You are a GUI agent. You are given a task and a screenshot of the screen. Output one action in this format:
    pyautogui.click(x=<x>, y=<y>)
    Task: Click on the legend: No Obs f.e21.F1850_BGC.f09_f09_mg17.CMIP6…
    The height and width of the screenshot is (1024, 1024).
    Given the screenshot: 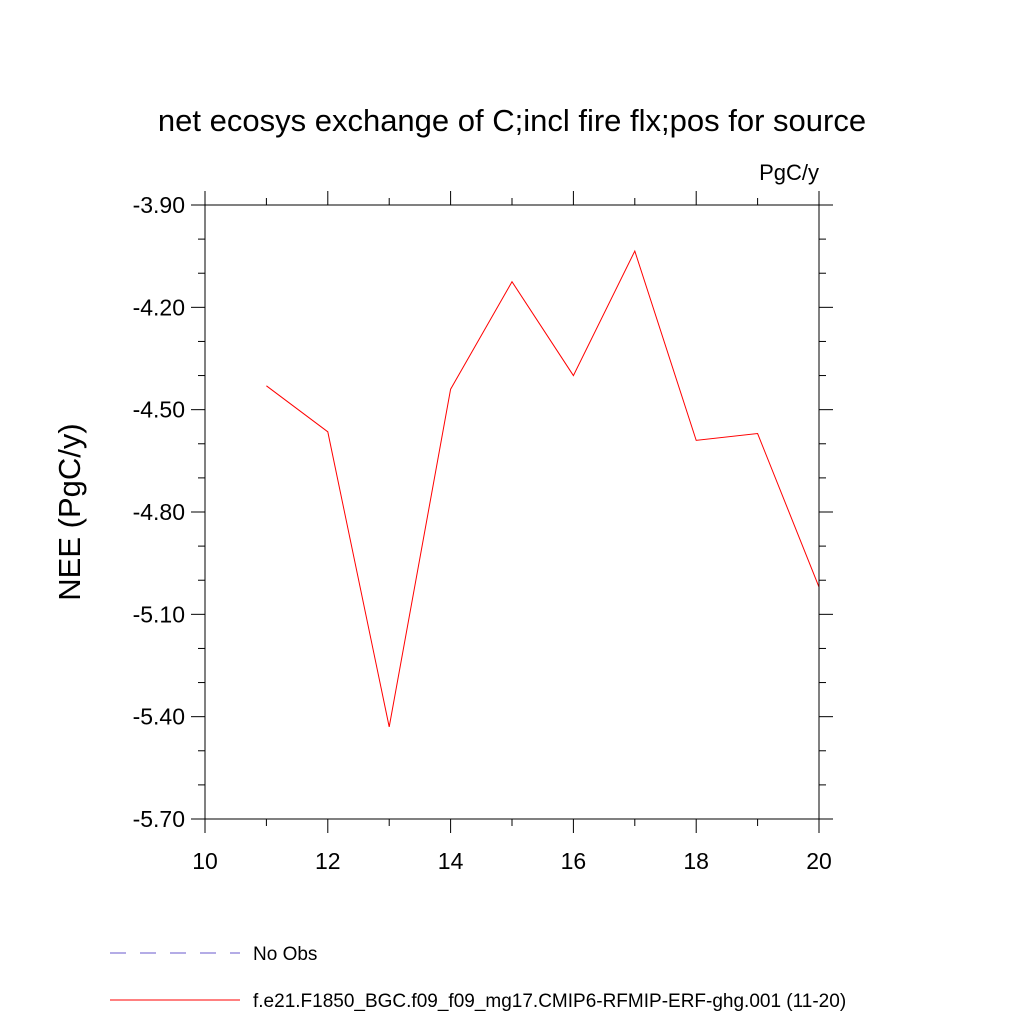 What is the action you would take?
    pyautogui.click(x=478, y=978)
    